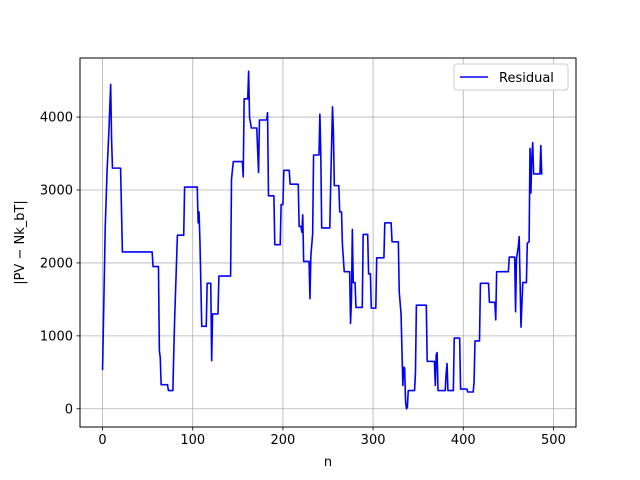 This screenshot has height=480, width=640. Describe the element at coordinates (56, 190) in the screenshot. I see `y-tick-label: 3000` at that location.